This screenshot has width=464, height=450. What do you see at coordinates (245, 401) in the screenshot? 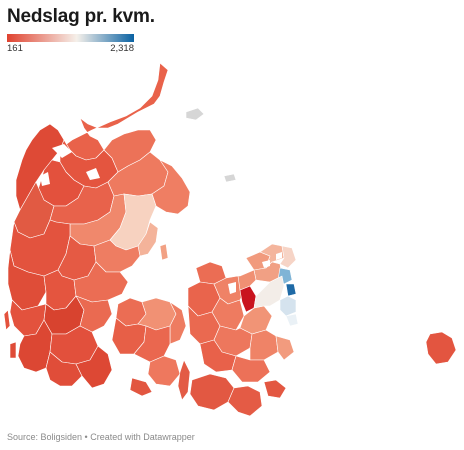
I see `municipality-guldborgsund` at bounding box center [245, 401].